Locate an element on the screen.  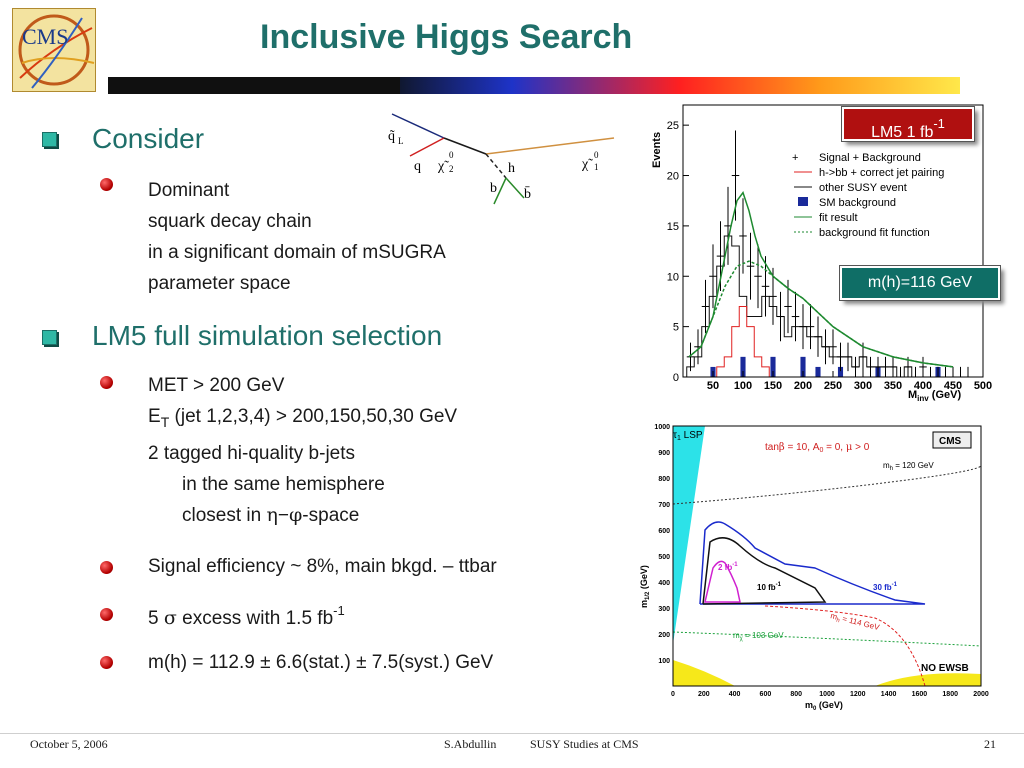
x-tick-label: 450 is located at coordinates (953, 386).